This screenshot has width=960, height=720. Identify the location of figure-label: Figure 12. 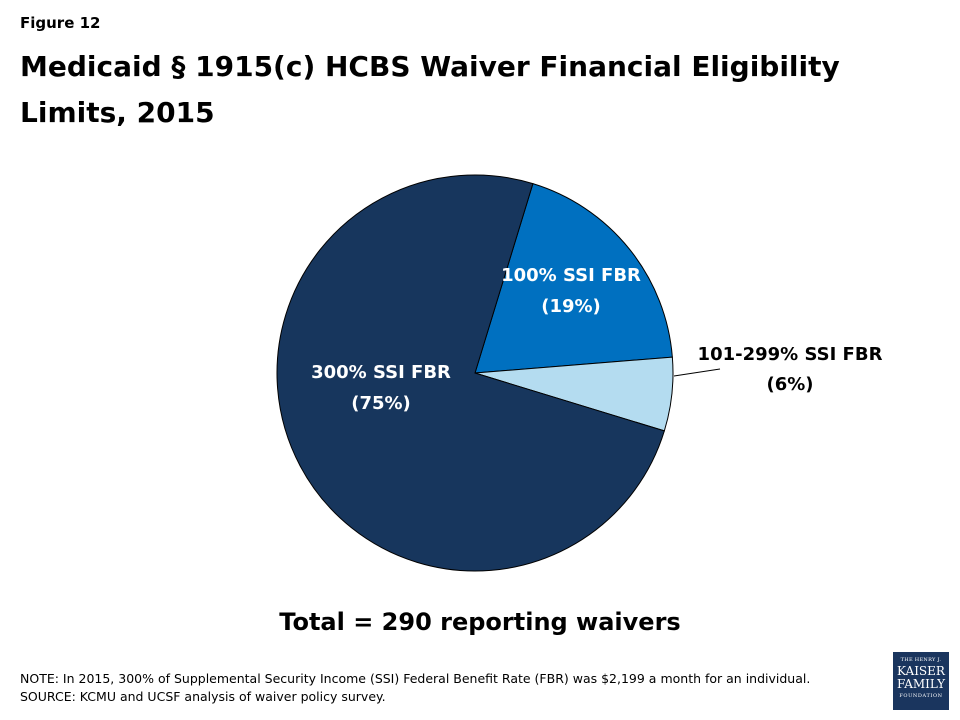
(60, 23).